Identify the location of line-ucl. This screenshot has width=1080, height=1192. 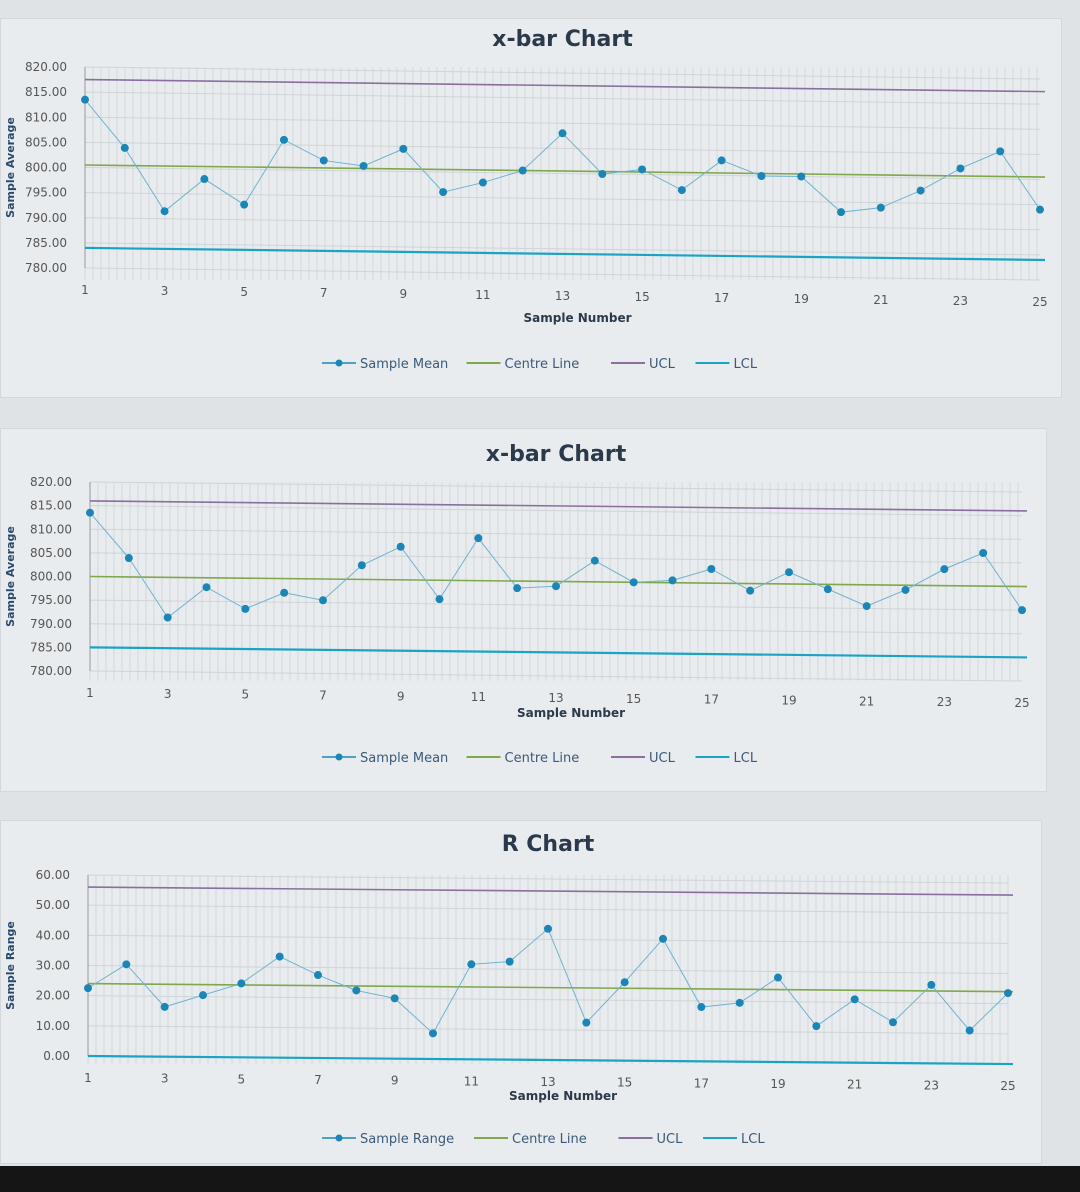
(558, 506).